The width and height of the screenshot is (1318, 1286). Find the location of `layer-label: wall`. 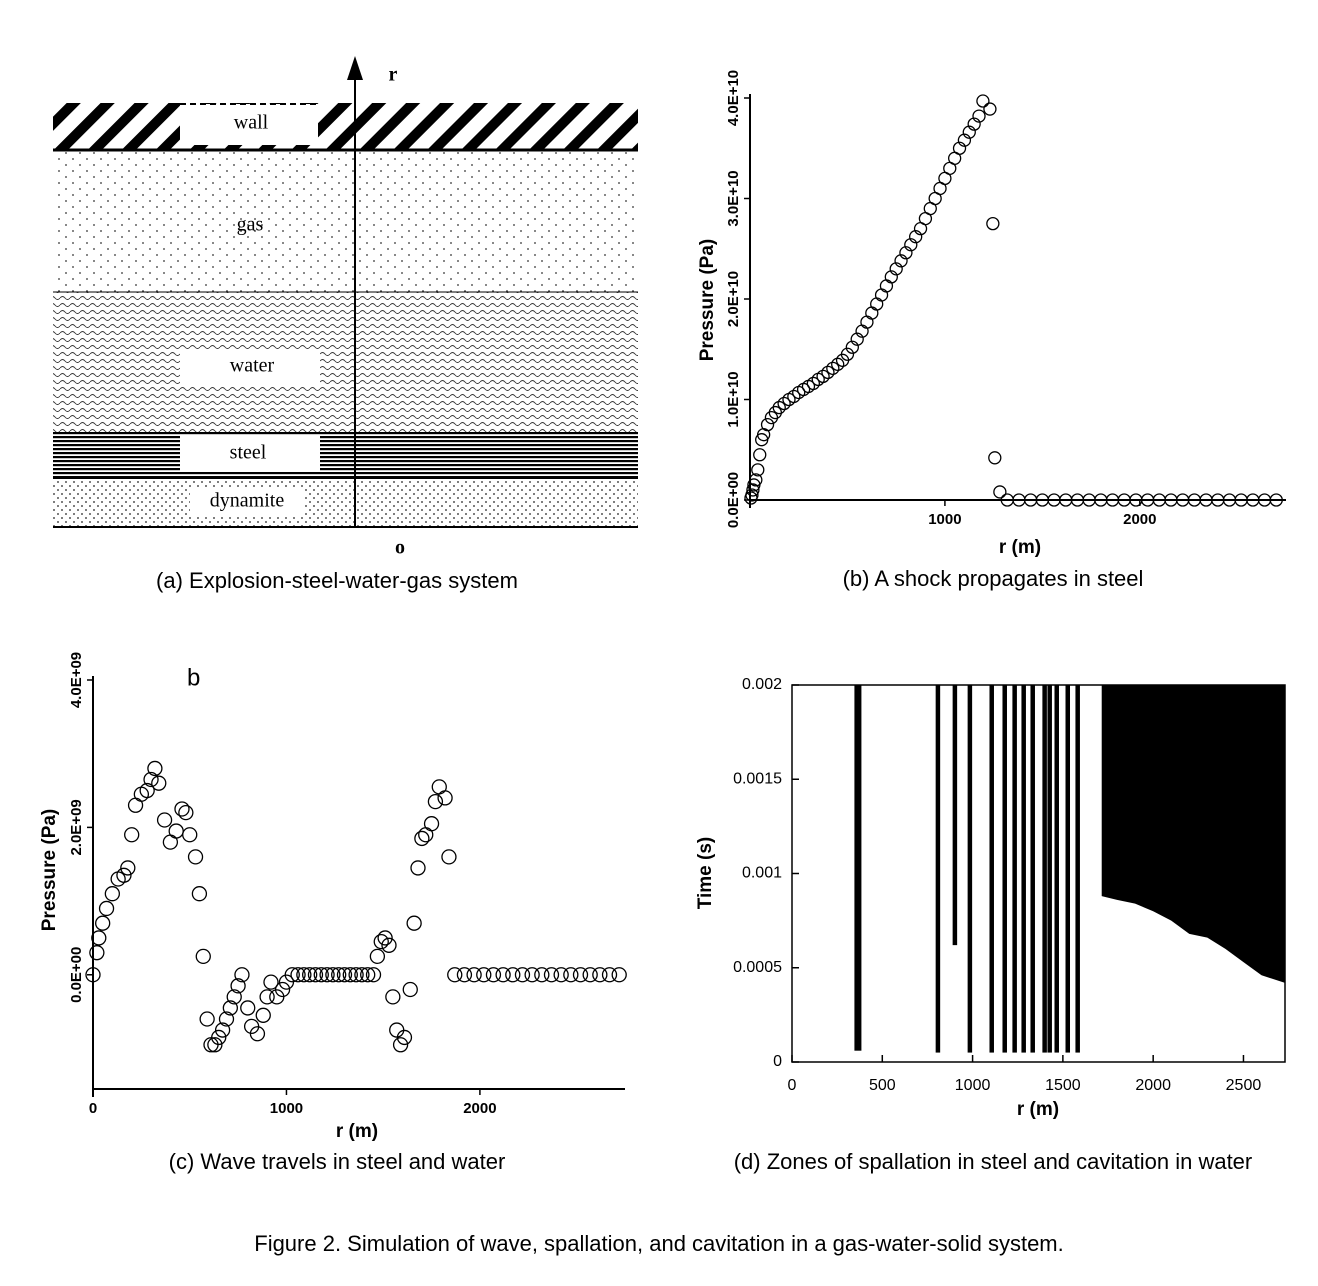

layer-label: wall is located at coordinates (251, 123).